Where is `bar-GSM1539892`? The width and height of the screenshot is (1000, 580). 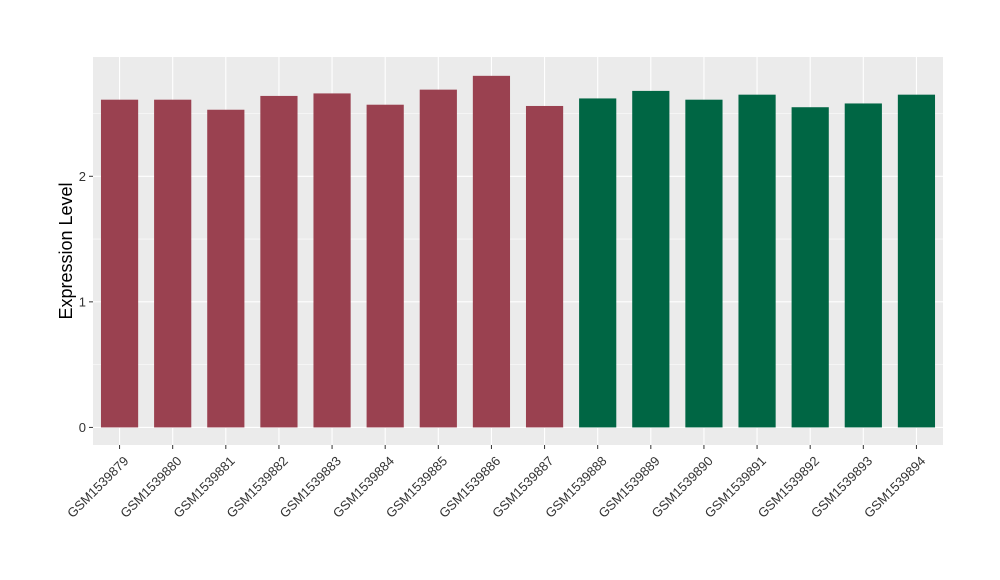 bar-GSM1539892 is located at coordinates (810, 267).